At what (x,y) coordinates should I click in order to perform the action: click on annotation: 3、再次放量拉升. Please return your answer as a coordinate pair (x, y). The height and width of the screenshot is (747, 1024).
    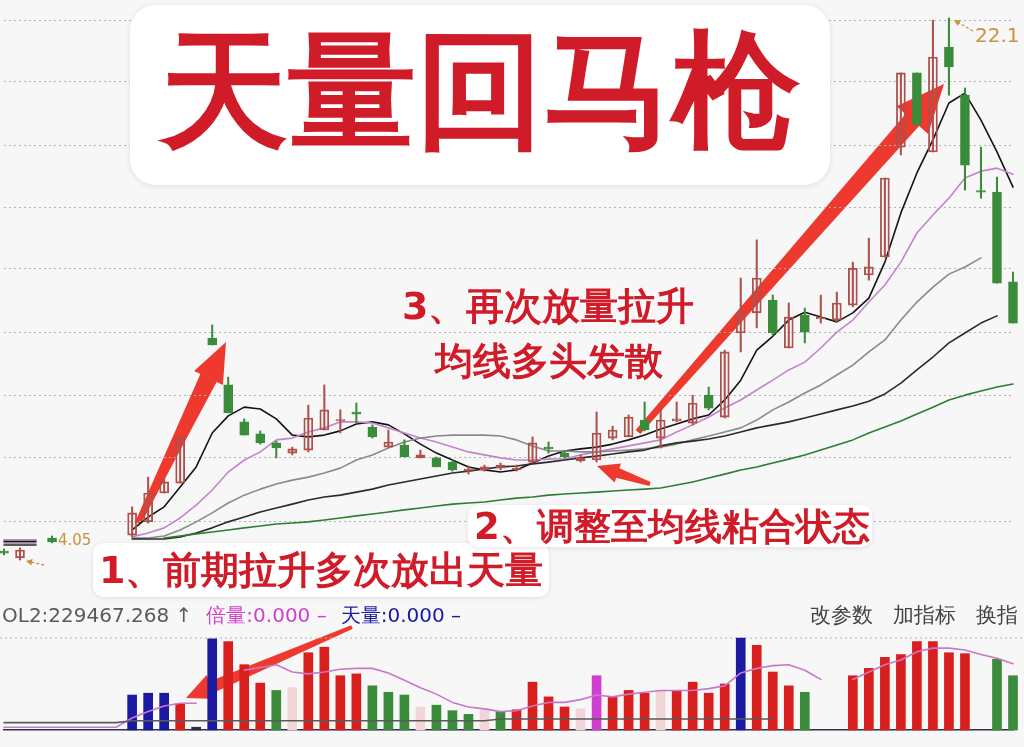
    Looking at the image, I should click on (548, 306).